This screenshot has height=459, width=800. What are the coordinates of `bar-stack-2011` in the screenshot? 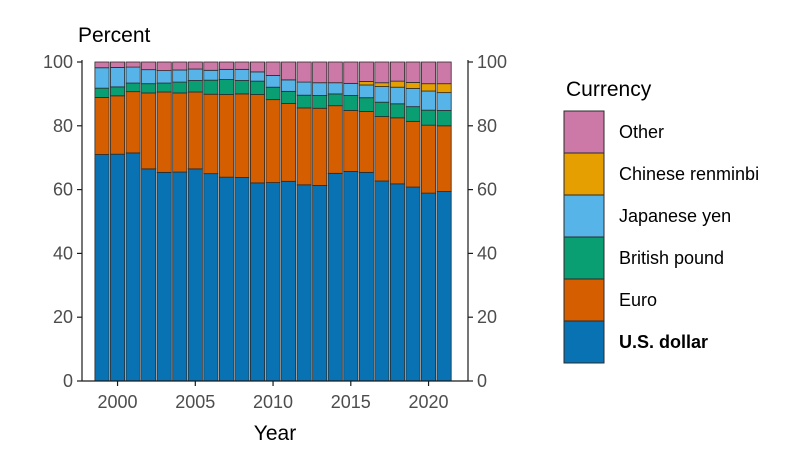 It's located at (289, 221).